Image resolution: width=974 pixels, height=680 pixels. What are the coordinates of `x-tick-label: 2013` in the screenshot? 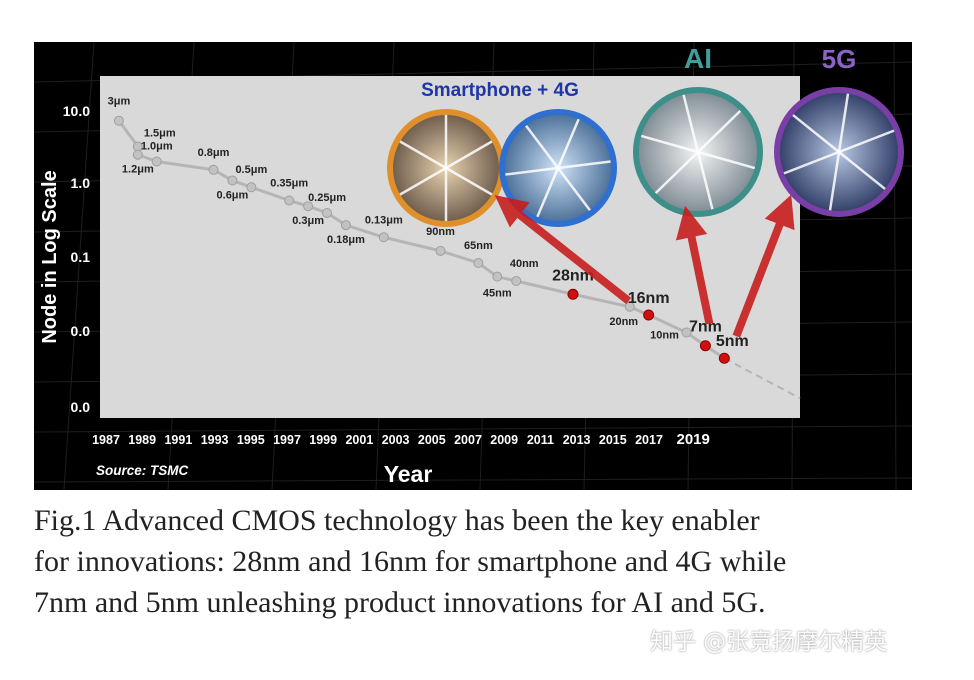 It's located at (577, 440).